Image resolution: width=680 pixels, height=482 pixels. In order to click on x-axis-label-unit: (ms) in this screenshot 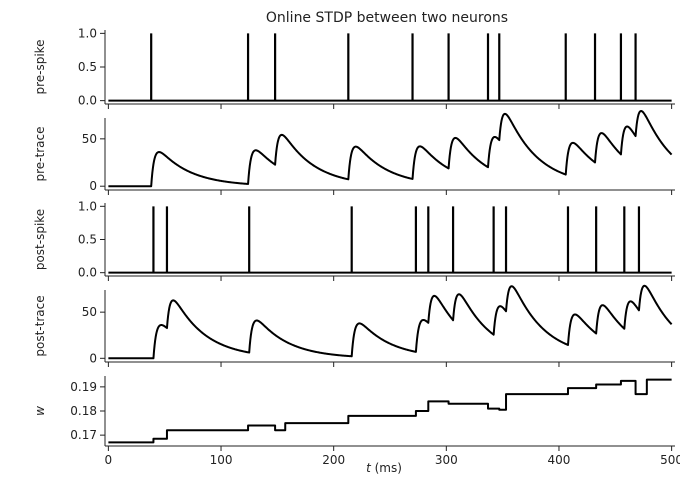, I will do `click(386, 468)`.